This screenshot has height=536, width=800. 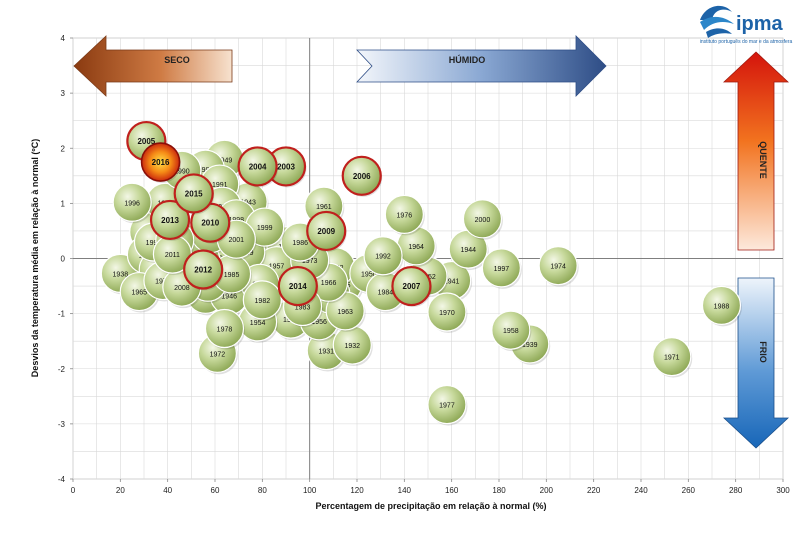 What do you see at coordinates (411, 286) in the screenshot?
I see `data-point-2007: 2007` at bounding box center [411, 286].